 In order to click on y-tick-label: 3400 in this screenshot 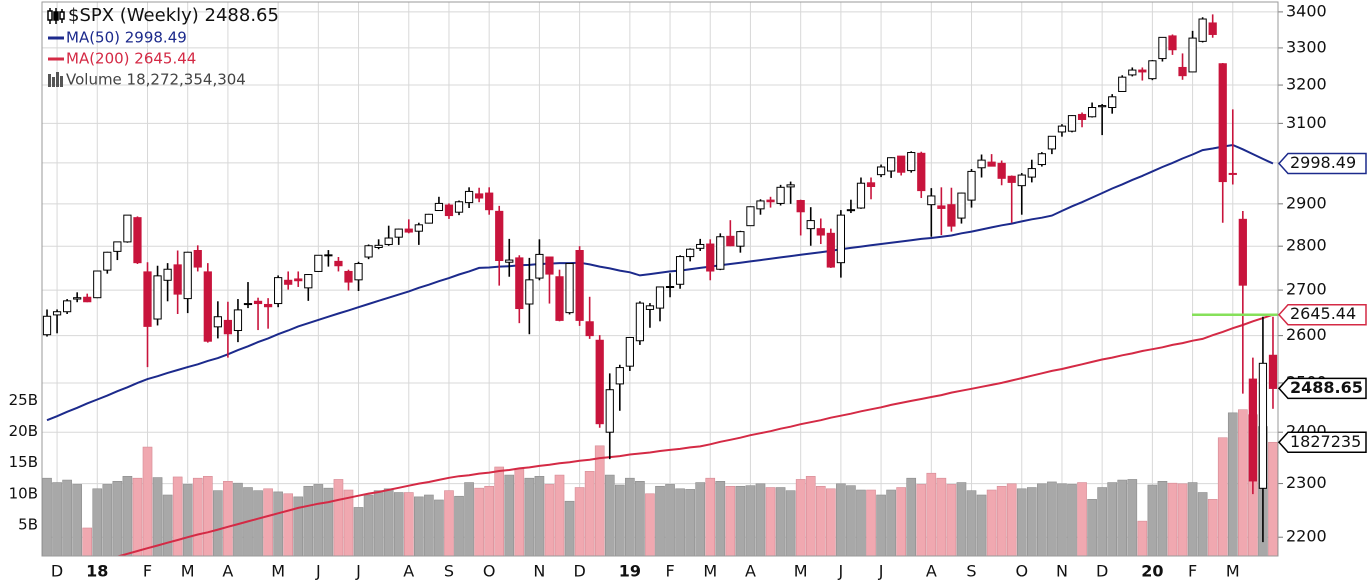, I will do `click(1306, 10)`.